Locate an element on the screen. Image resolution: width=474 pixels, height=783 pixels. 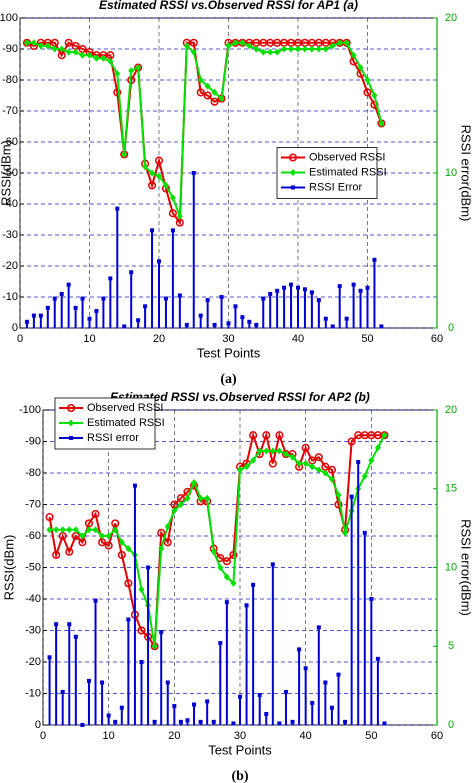
x-tick-label: 20 is located at coordinates (159, 339).